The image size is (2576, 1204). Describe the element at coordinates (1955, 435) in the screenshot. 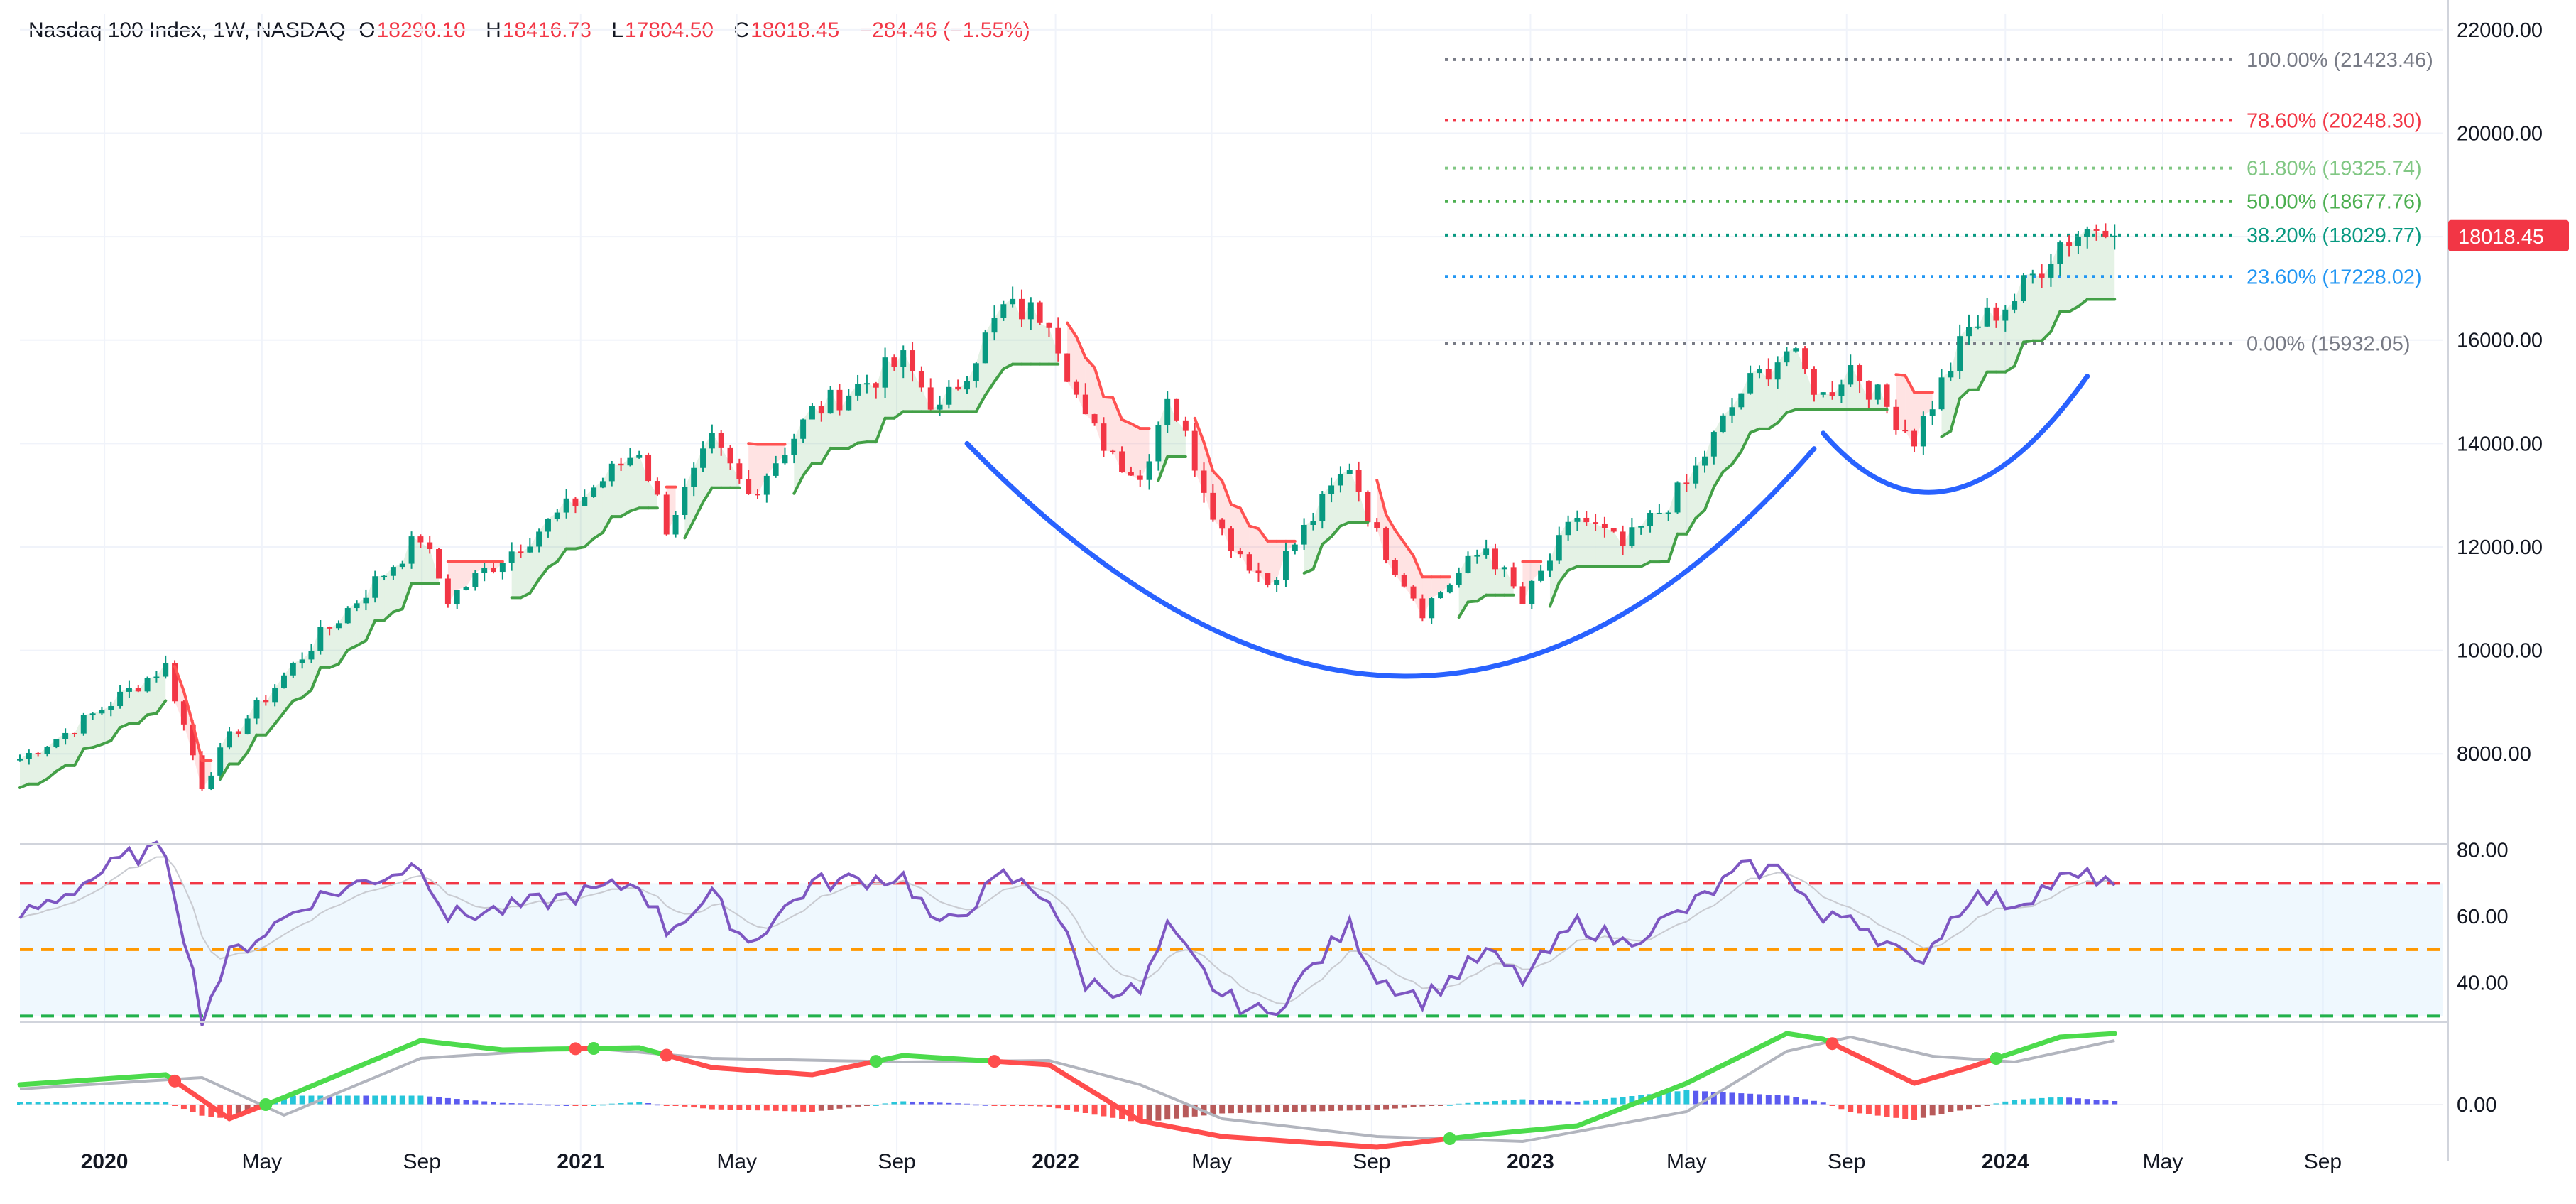

I see `pattern-arc` at that location.